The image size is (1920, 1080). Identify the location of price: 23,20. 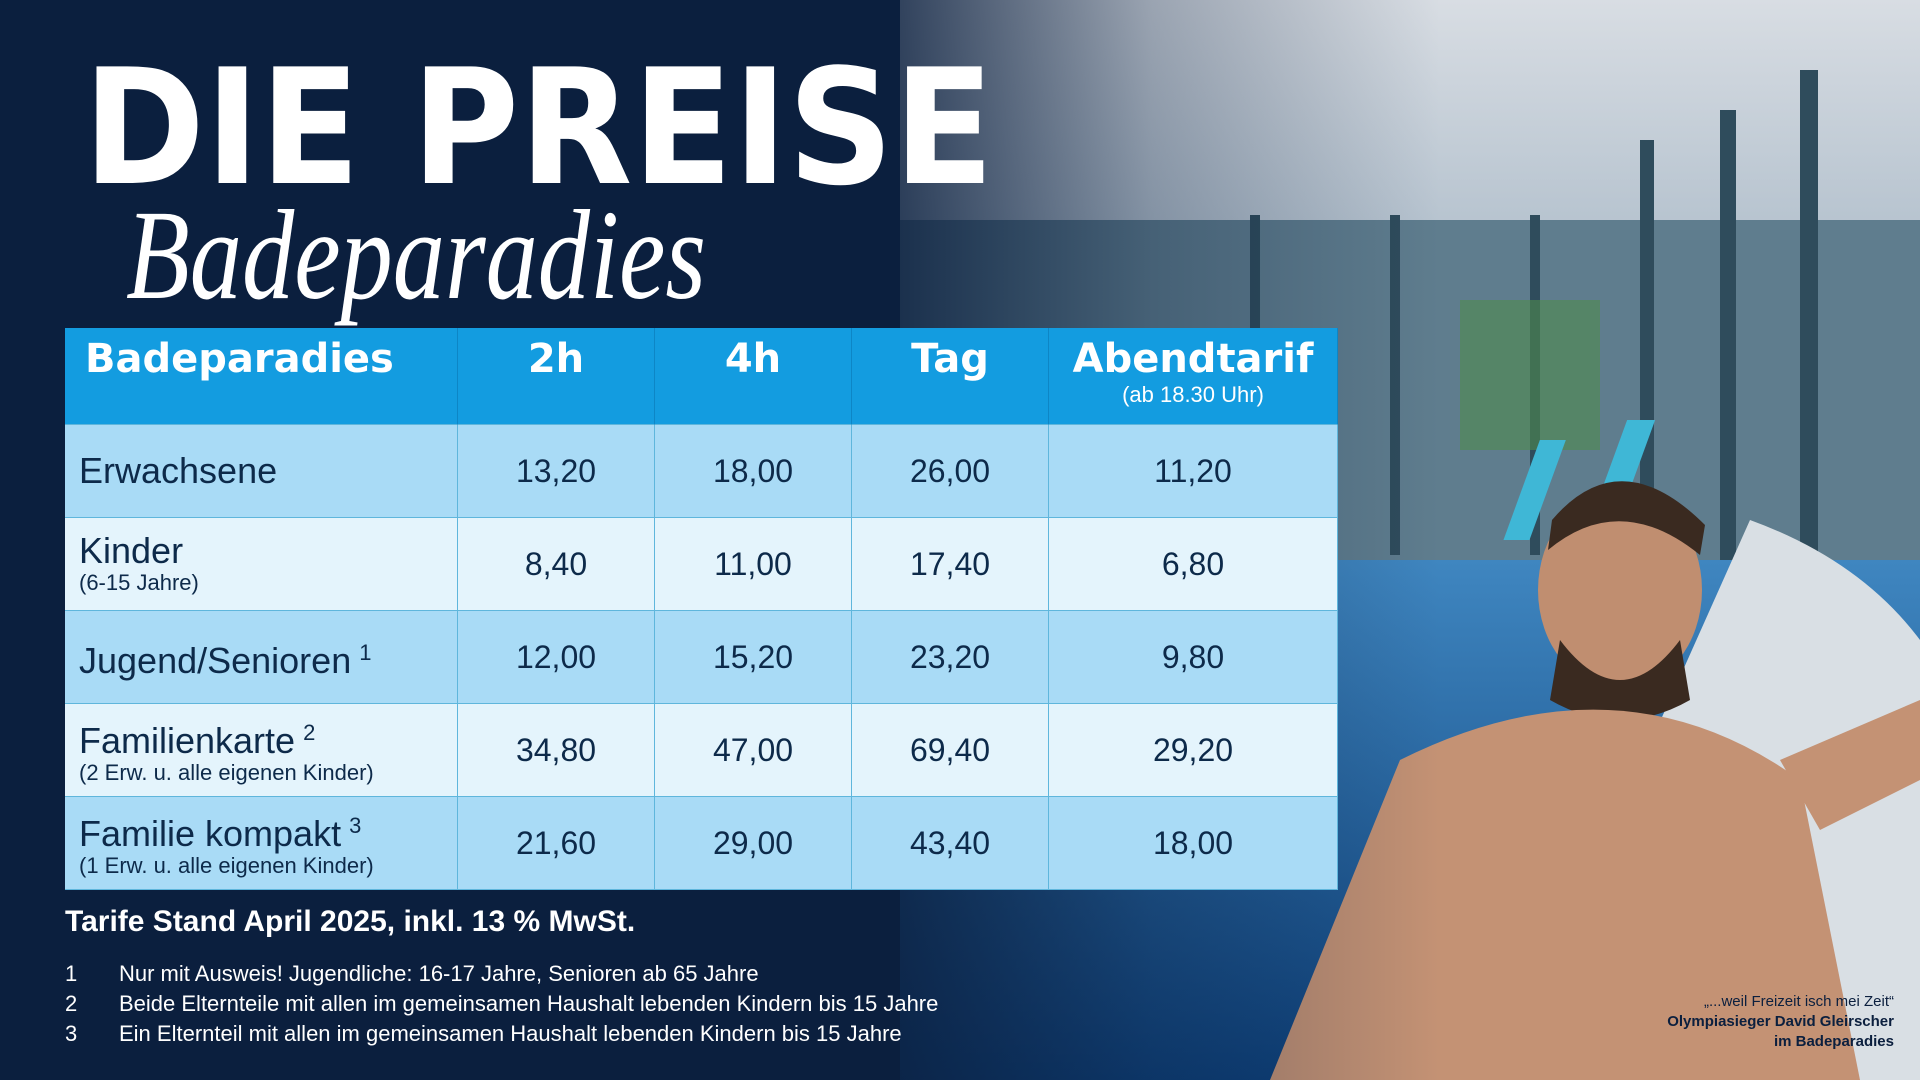
(950, 656).